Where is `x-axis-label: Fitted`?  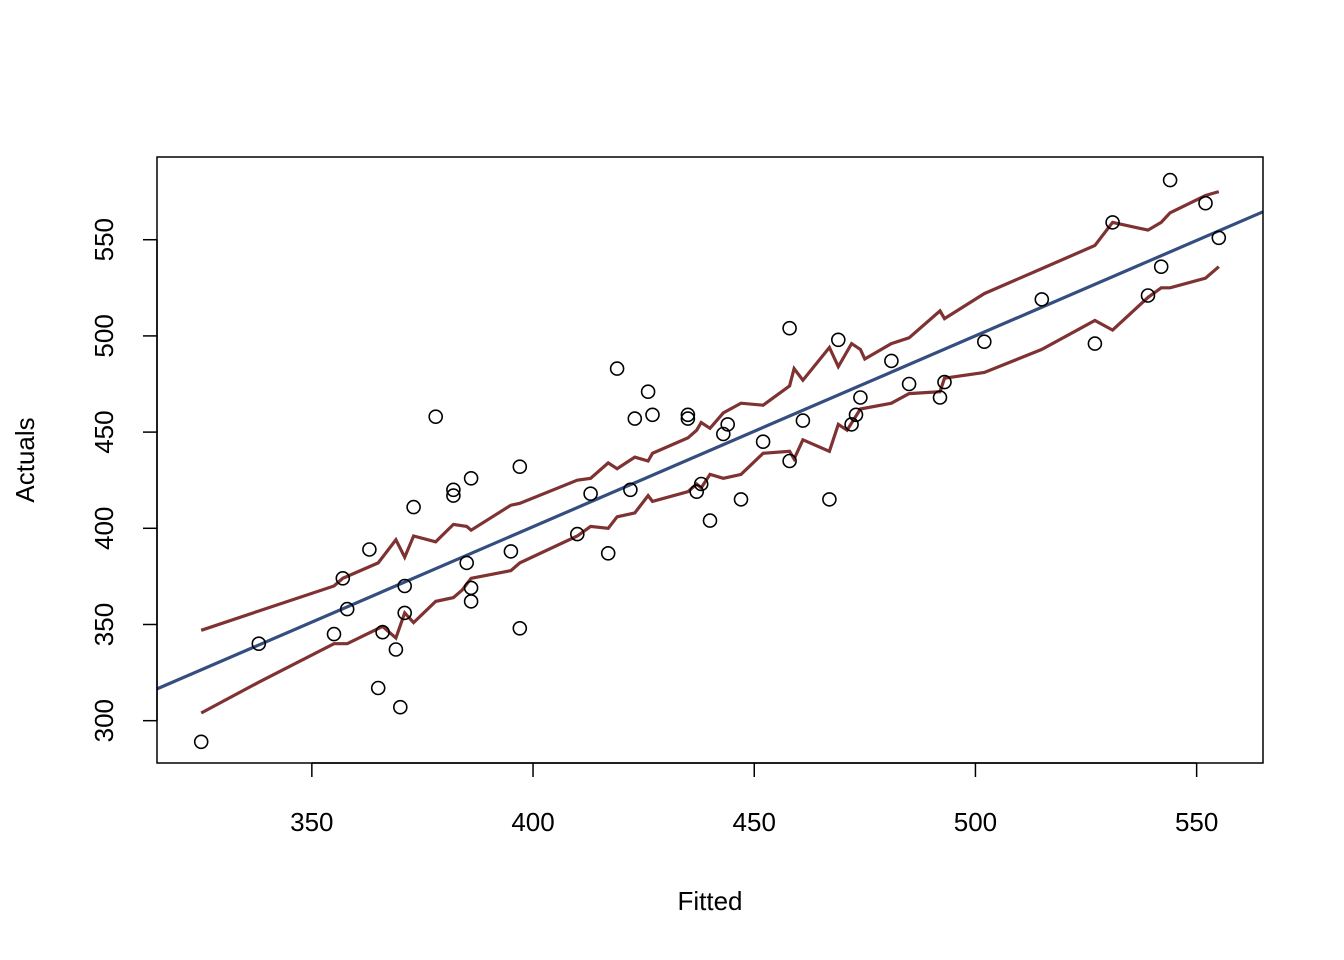 x-axis-label: Fitted is located at coordinates (709, 901).